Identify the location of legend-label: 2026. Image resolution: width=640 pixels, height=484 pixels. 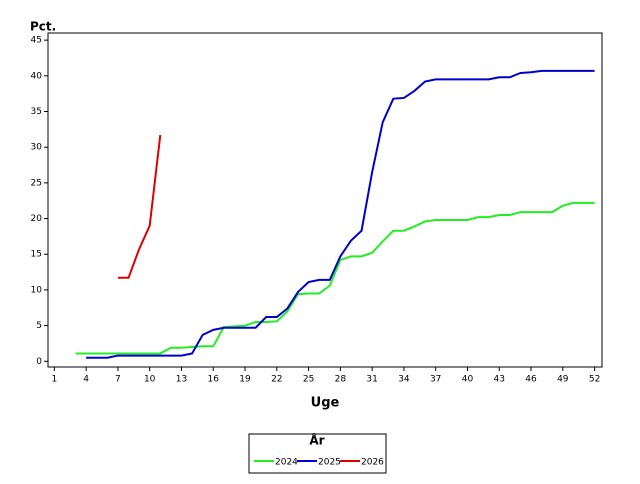
(372, 463).